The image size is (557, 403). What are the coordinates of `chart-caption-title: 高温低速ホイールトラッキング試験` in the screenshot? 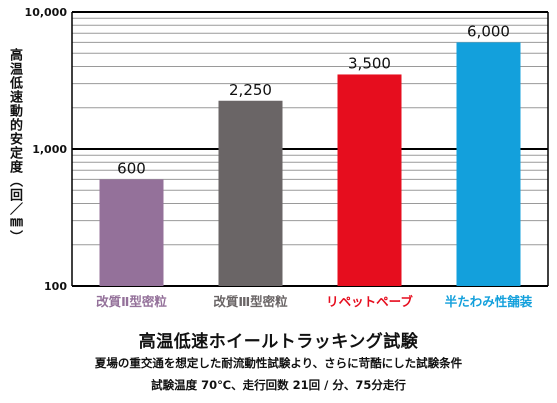 It's located at (278, 342).